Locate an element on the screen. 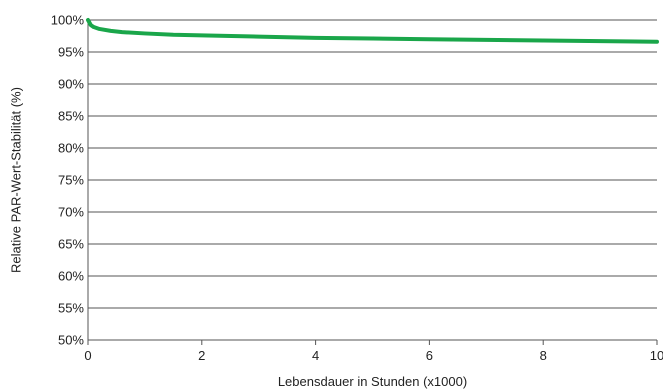  x-tick-label: 4 is located at coordinates (315, 355).